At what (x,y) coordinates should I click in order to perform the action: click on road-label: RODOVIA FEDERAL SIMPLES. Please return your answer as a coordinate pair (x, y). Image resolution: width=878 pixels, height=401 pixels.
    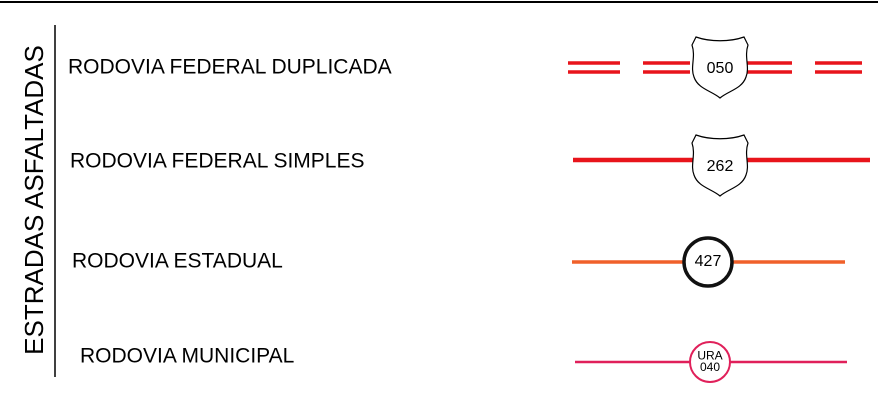
    Looking at the image, I should click on (217, 161).